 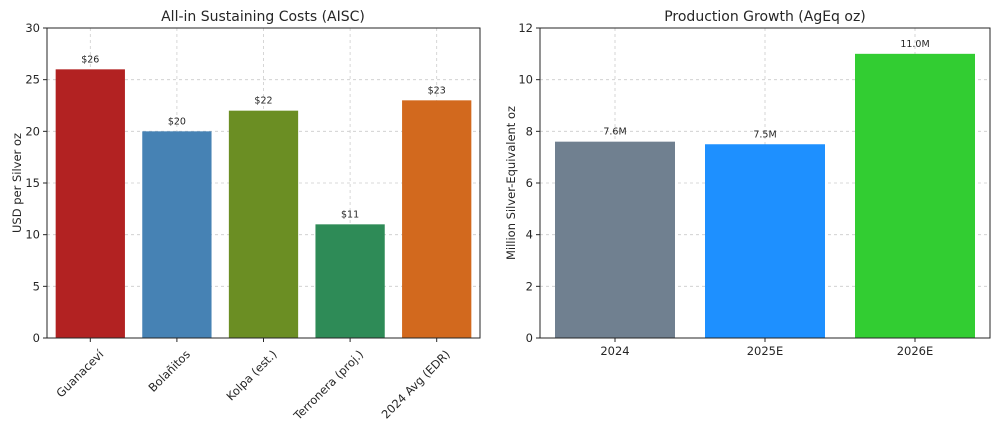 What do you see at coordinates (525, 28) in the screenshot?
I see `production-y-tick-label-6: 12` at bounding box center [525, 28].